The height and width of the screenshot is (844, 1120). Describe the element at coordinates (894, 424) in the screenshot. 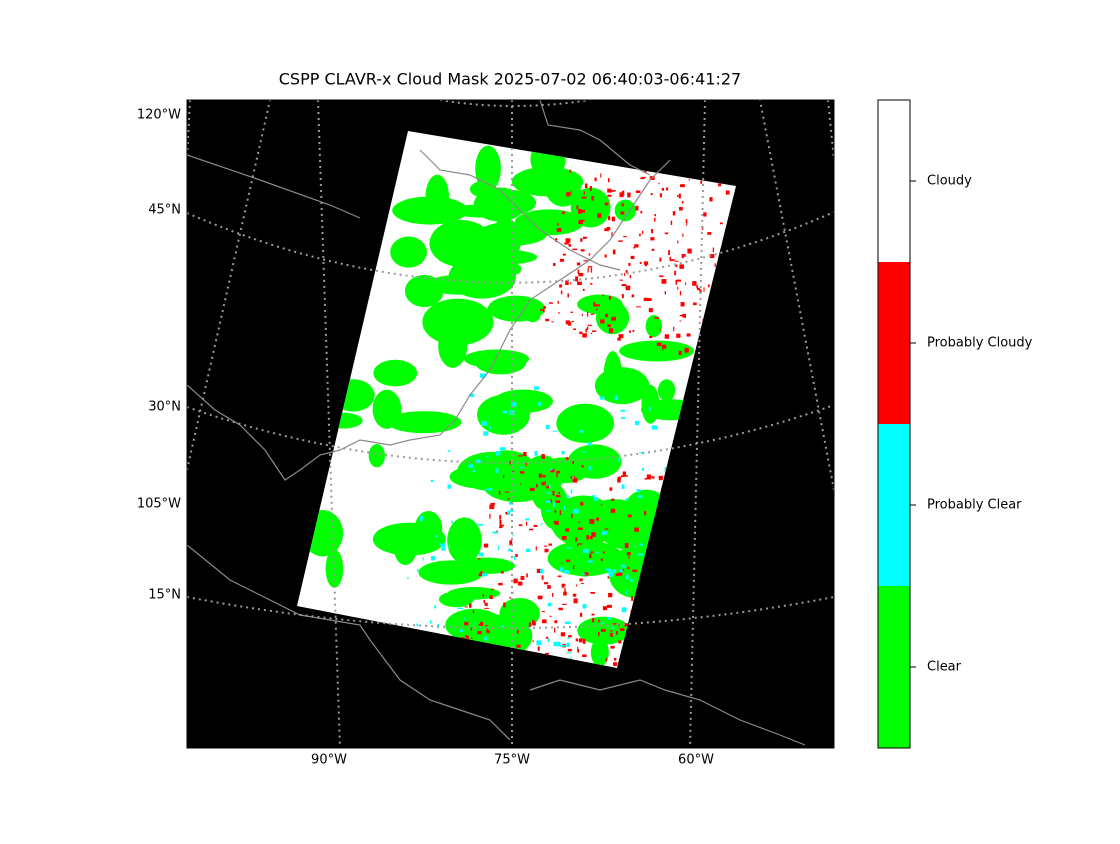

I see `colorbar-frame` at that location.